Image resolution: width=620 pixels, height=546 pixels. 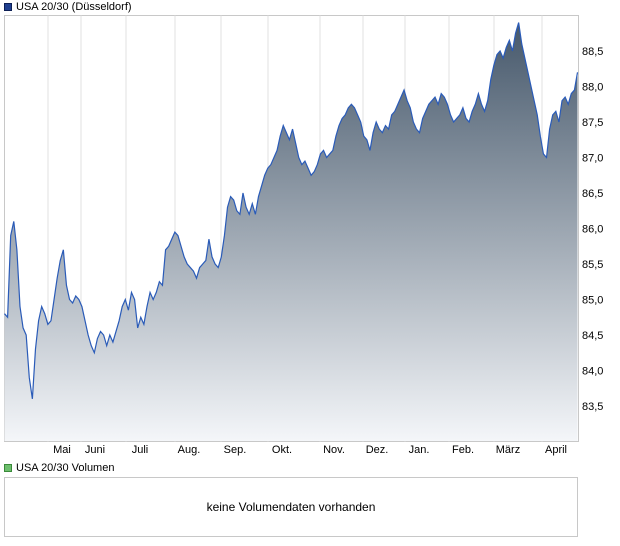 What do you see at coordinates (419, 450) in the screenshot?
I see `x-tick-label: Jan.` at bounding box center [419, 450].